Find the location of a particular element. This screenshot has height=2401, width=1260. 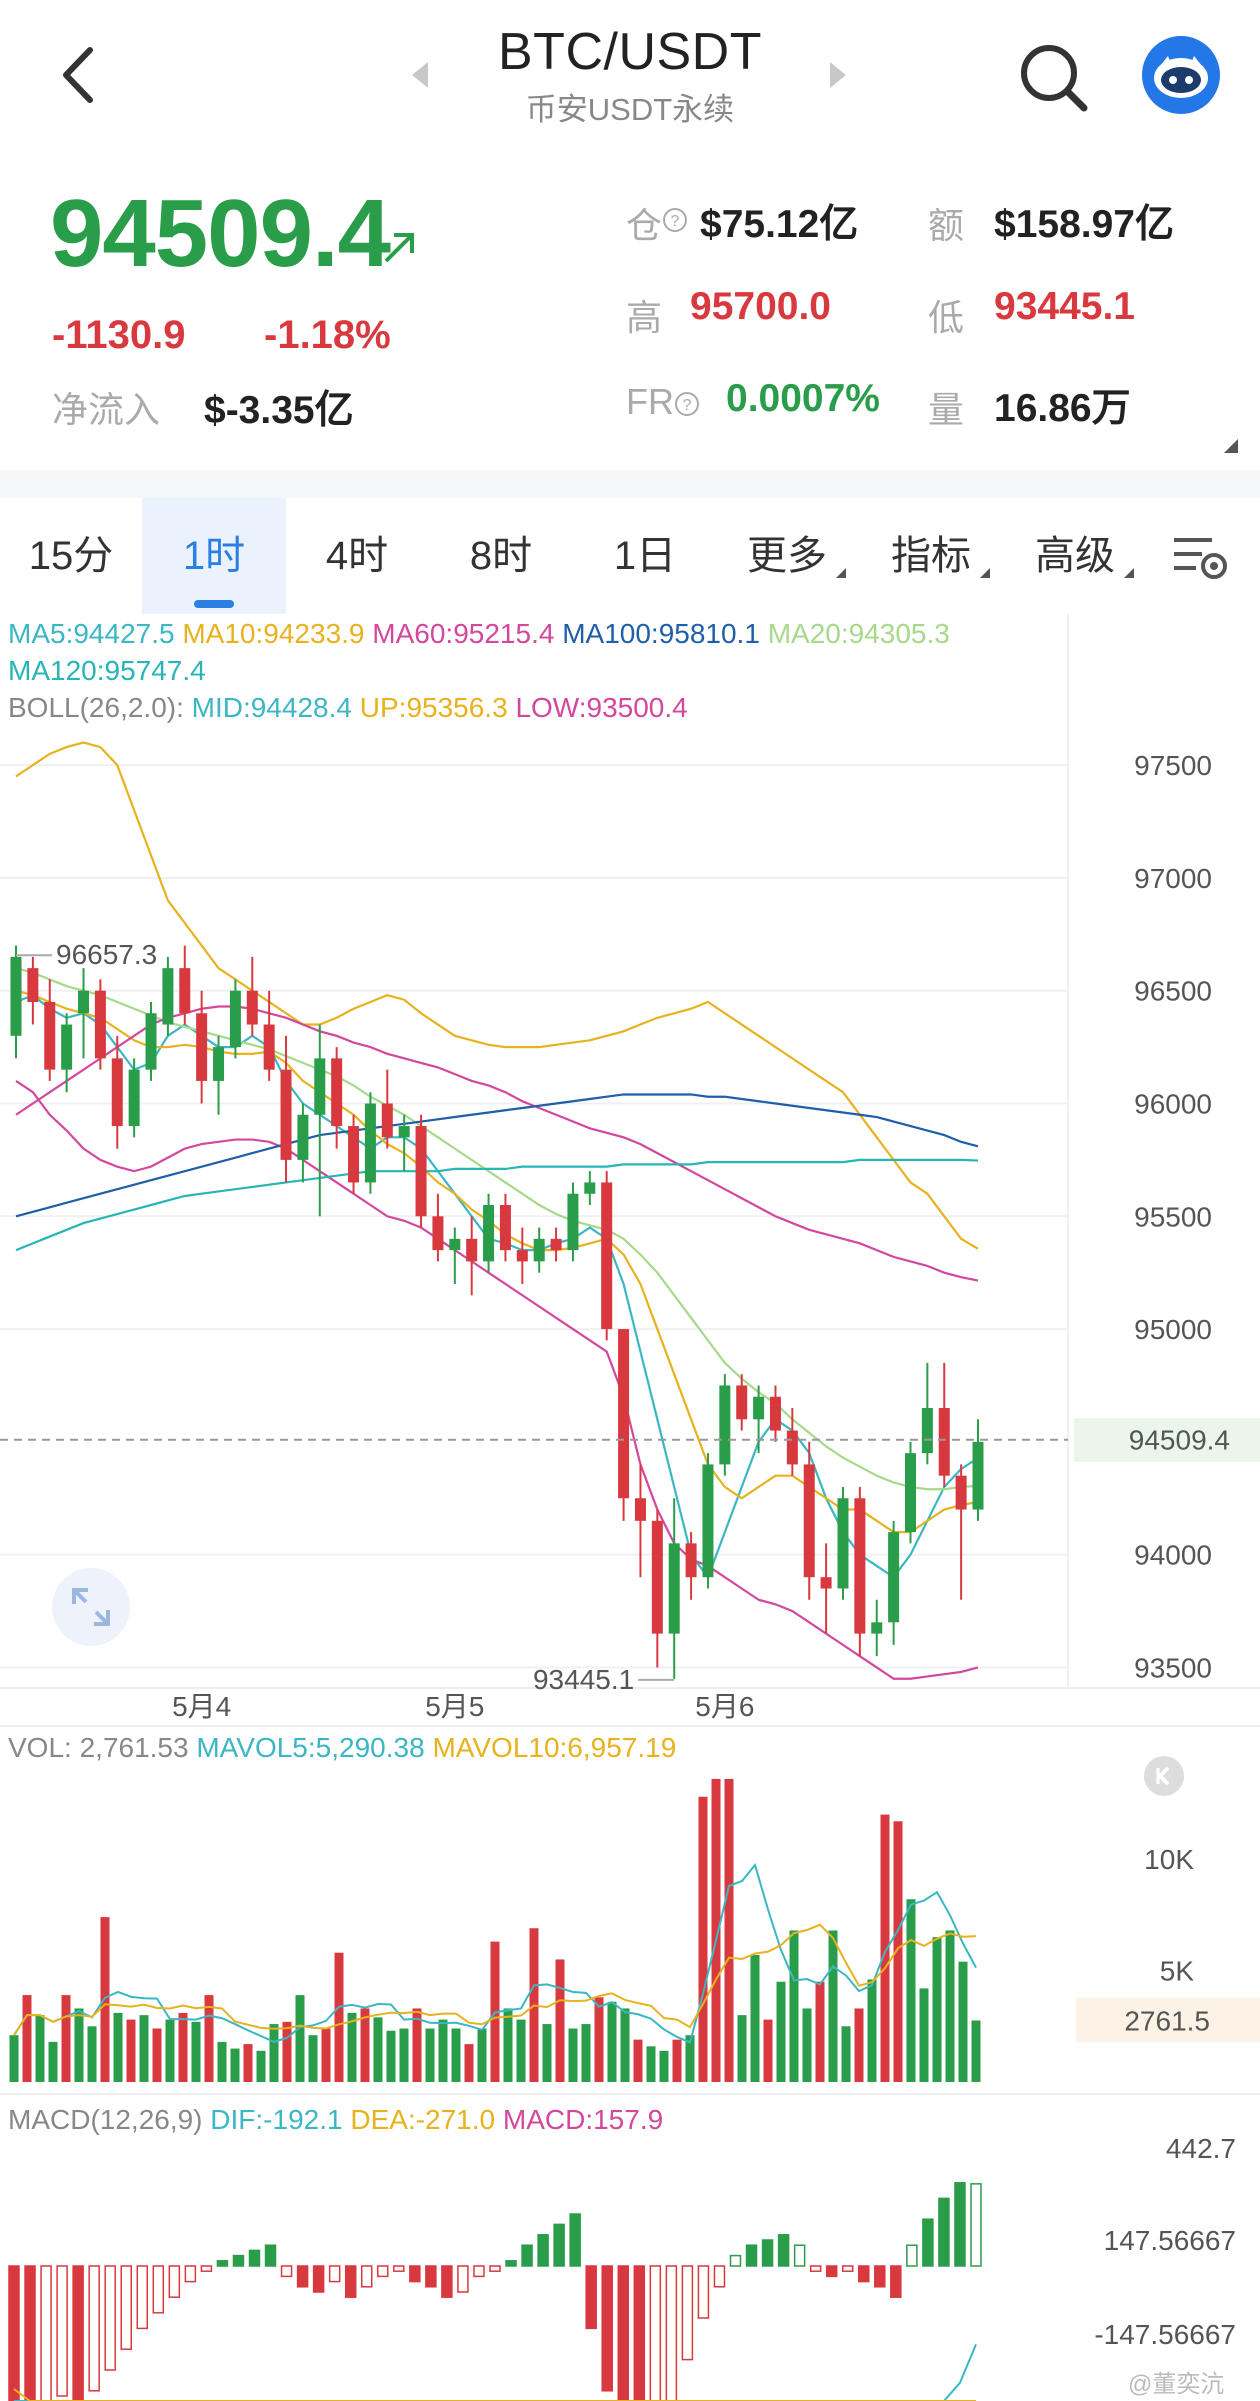

price-axis: 97500 97000 96500 96000 95500 95000 94000 93500 is located at coordinates (1173, 1216).